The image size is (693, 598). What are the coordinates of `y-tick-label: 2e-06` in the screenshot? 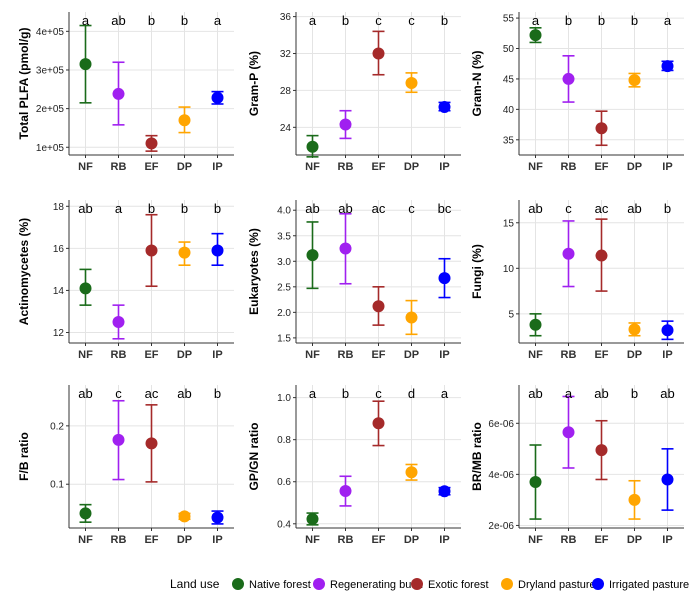 It's located at (501, 526).